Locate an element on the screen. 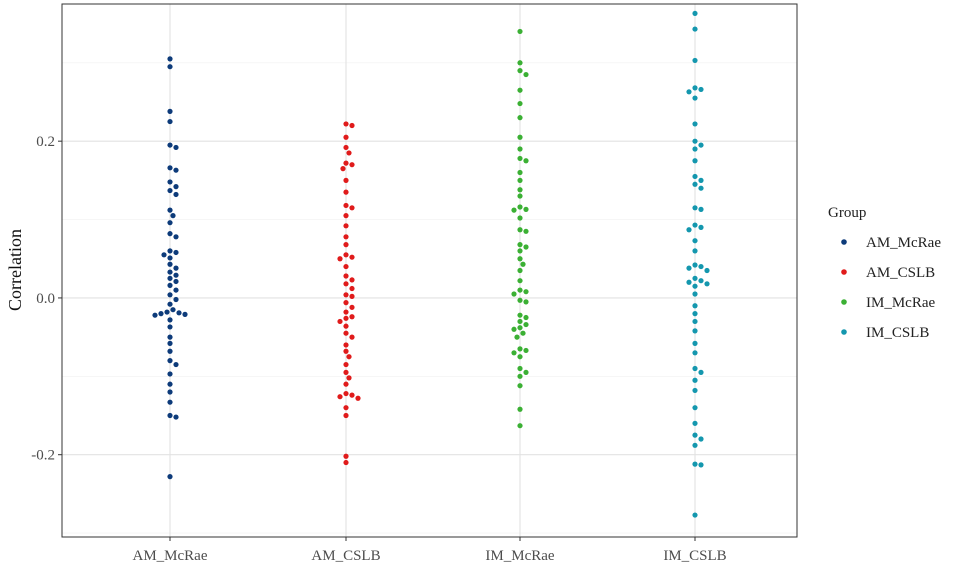 The height and width of the screenshot is (572, 957). x-tick-label: AM_CSLB is located at coordinates (345, 556).